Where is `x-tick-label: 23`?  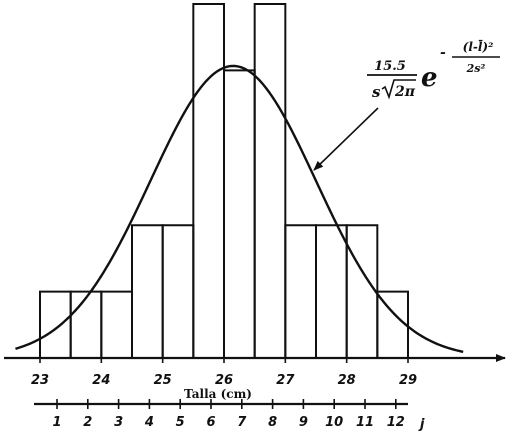
x-tick-label: 23 is located at coordinates (40, 380).